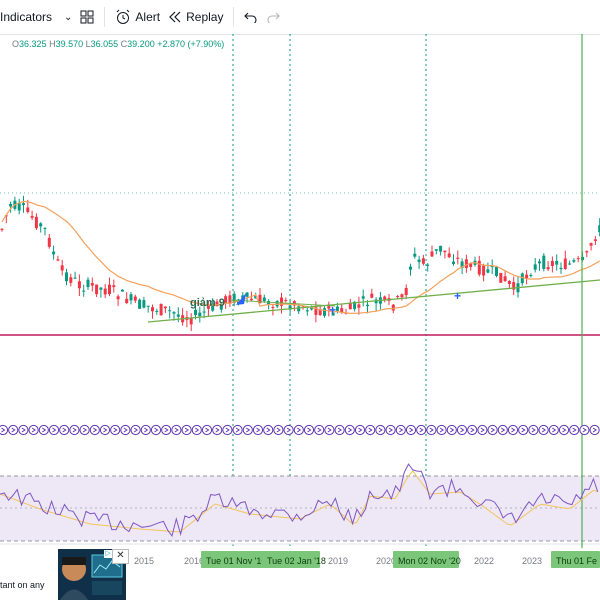 This screenshot has height=600, width=600. I want to click on ad-banner, so click(92, 574).